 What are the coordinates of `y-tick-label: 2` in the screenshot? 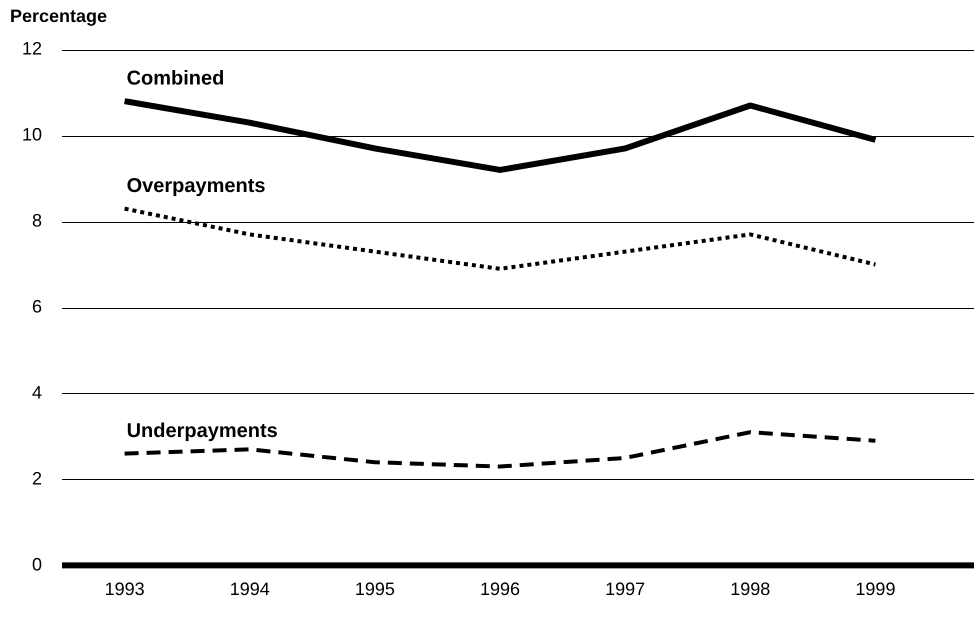 It's located at (37, 478).